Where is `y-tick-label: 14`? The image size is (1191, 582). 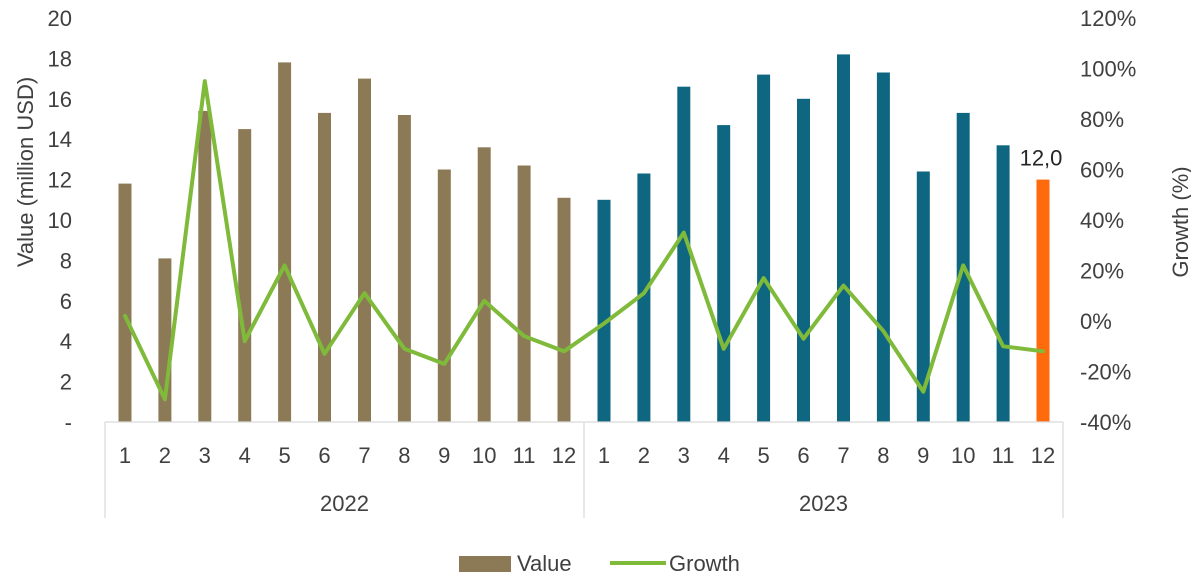 y-tick-label: 14 is located at coordinates (60, 139).